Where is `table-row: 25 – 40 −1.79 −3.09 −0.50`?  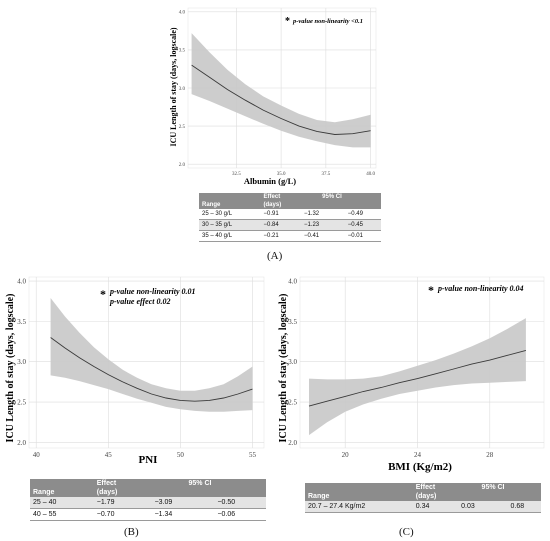 table-row: 25 – 40 −1.79 −3.09 −0.50 is located at coordinates (148, 503).